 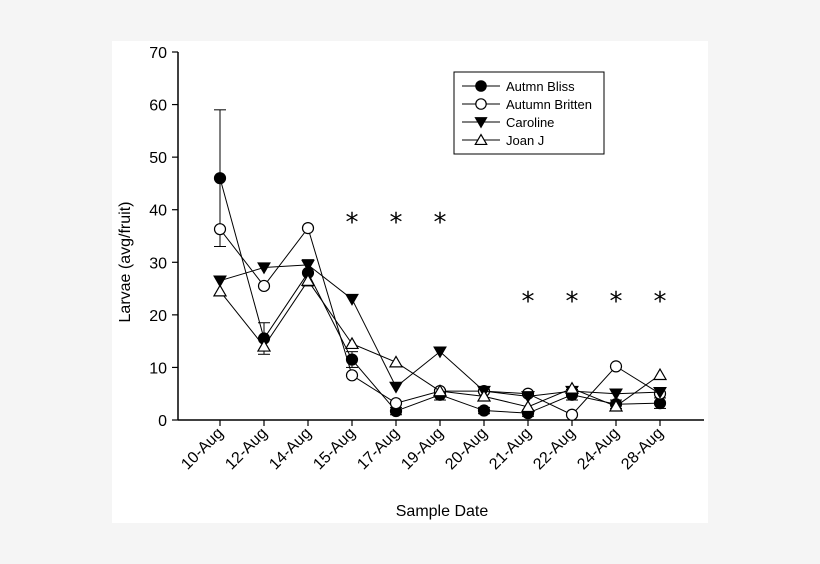 I want to click on x-tick-label: 10-Aug, so click(x=202, y=449).